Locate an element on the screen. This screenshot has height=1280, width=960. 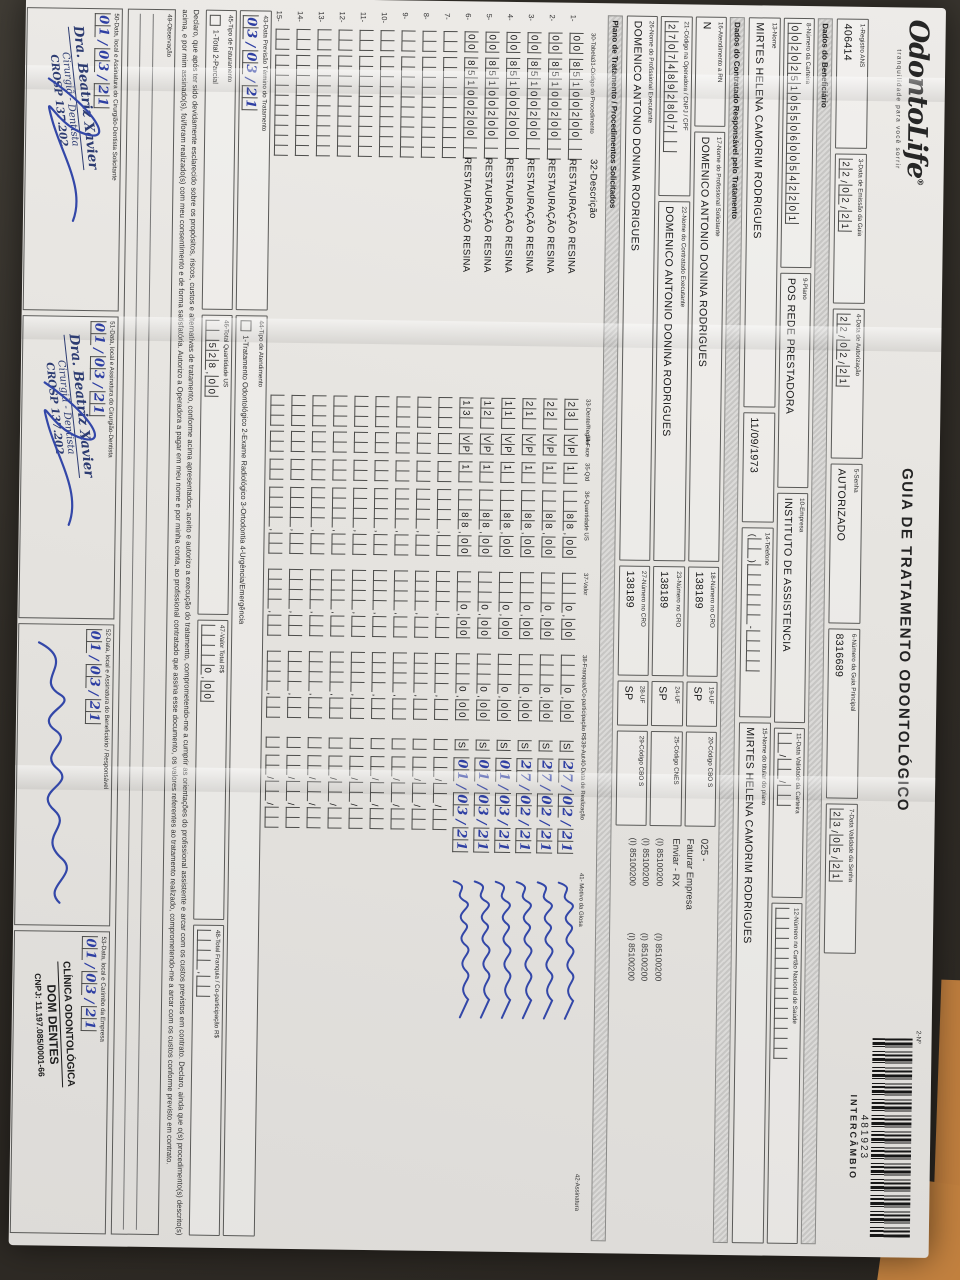
field-cnes-25: 25-Código CNES is located at coordinates (666, 778).